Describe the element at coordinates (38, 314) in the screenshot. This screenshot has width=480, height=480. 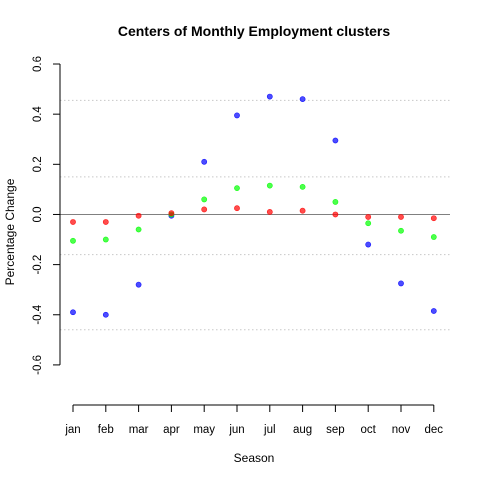
I see `y-tick-label: -0.4` at that location.